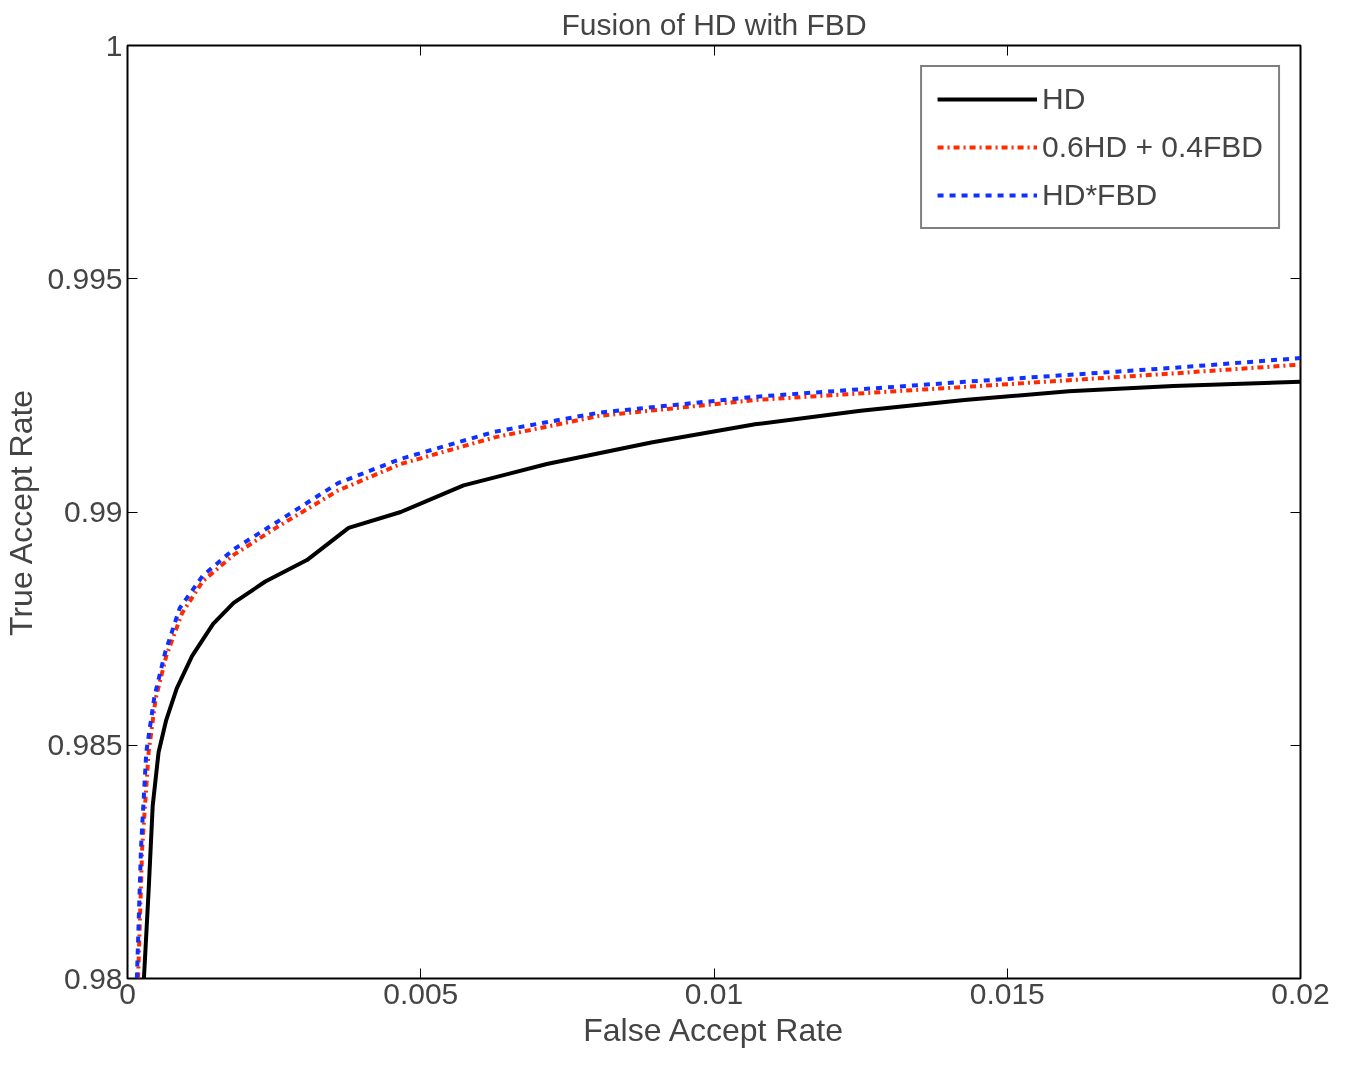 The width and height of the screenshot is (1367, 1071). I want to click on y-tick-label: 1, so click(114, 45).